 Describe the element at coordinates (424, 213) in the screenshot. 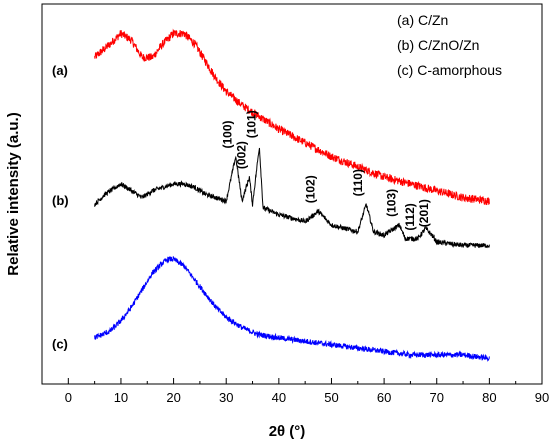

I see `peak-label: (201)` at that location.